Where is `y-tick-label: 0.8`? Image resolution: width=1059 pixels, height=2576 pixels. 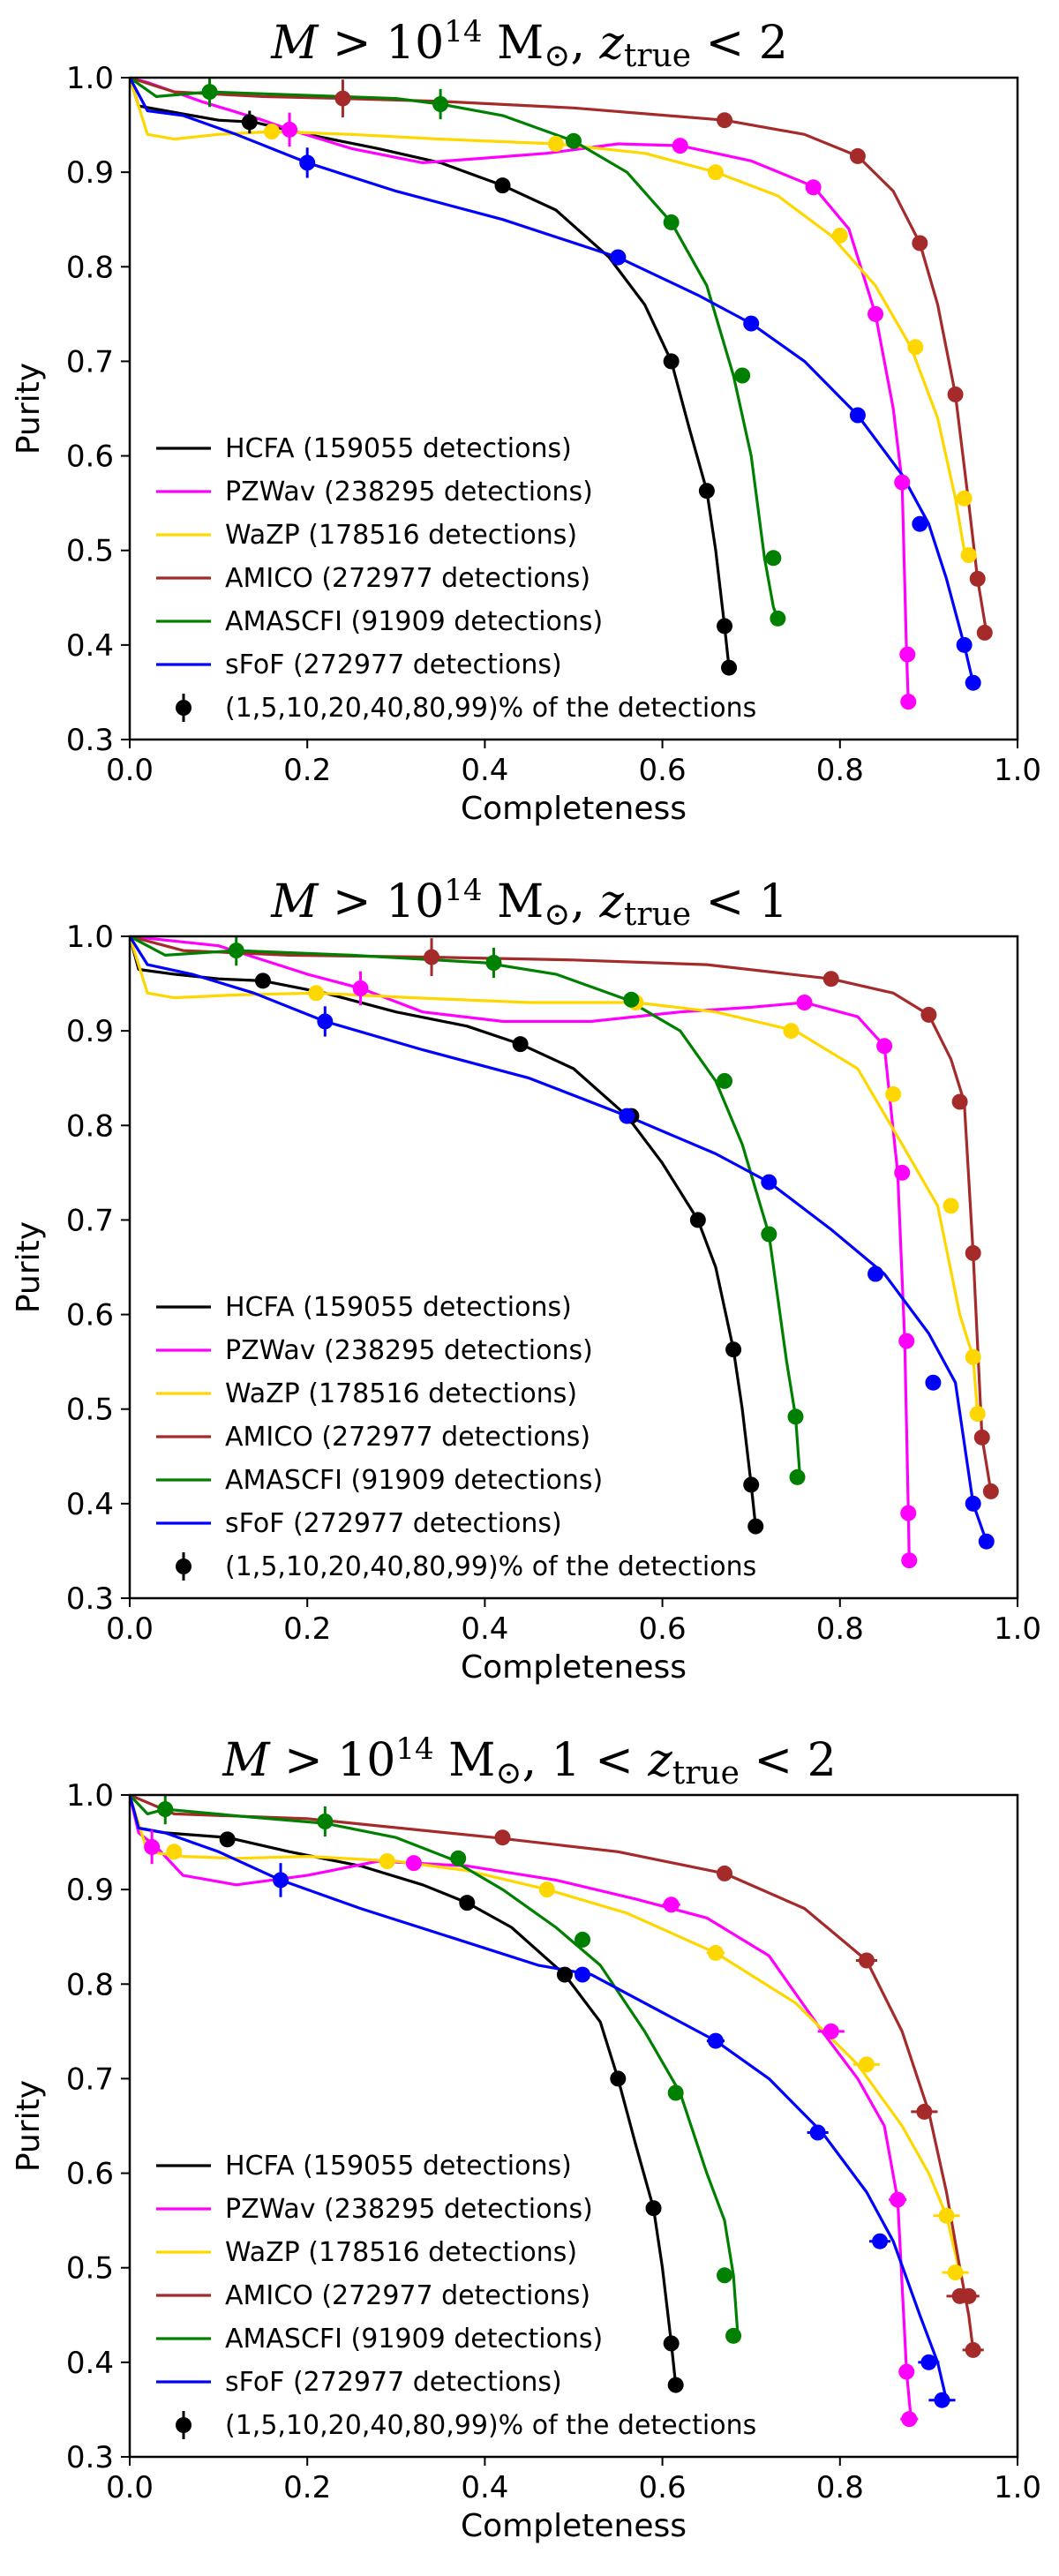
y-tick-label: 0.8 is located at coordinates (90, 1984).